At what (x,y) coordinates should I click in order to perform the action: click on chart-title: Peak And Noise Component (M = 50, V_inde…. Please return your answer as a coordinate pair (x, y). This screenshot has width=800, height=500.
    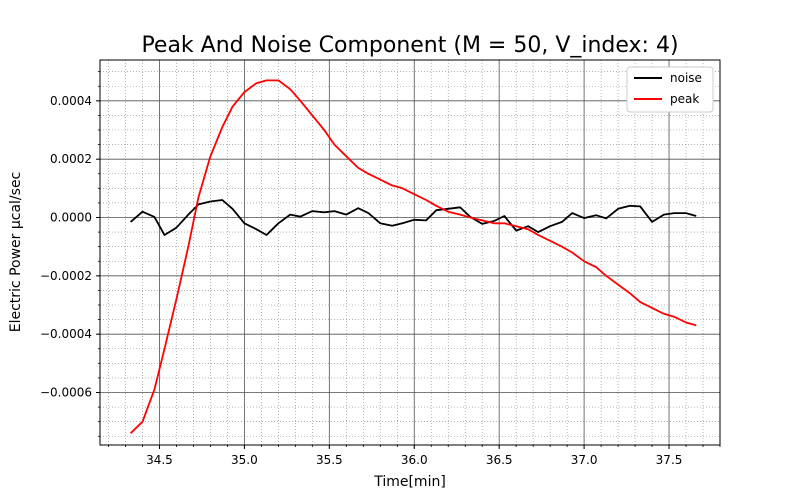
    Looking at the image, I should click on (409, 45).